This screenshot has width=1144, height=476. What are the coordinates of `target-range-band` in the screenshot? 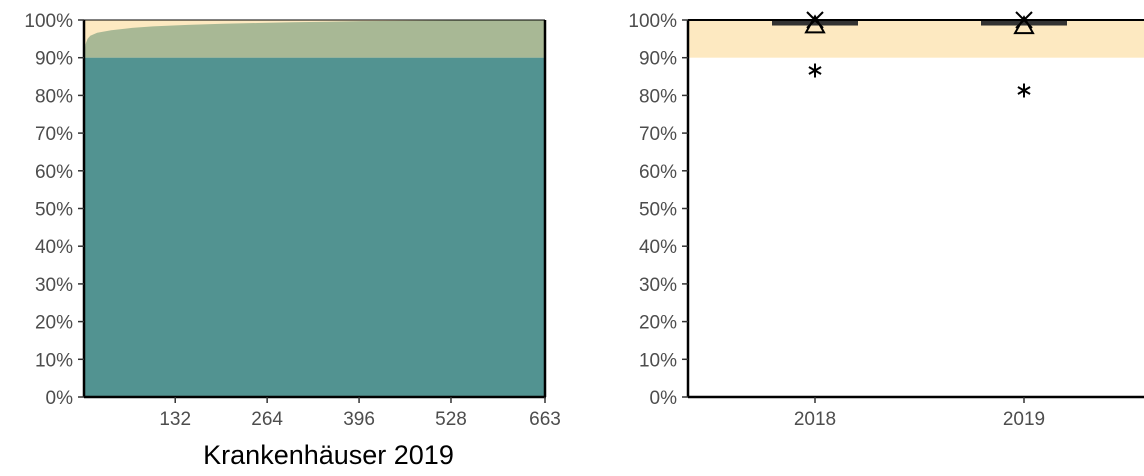 It's located at (916, 39).